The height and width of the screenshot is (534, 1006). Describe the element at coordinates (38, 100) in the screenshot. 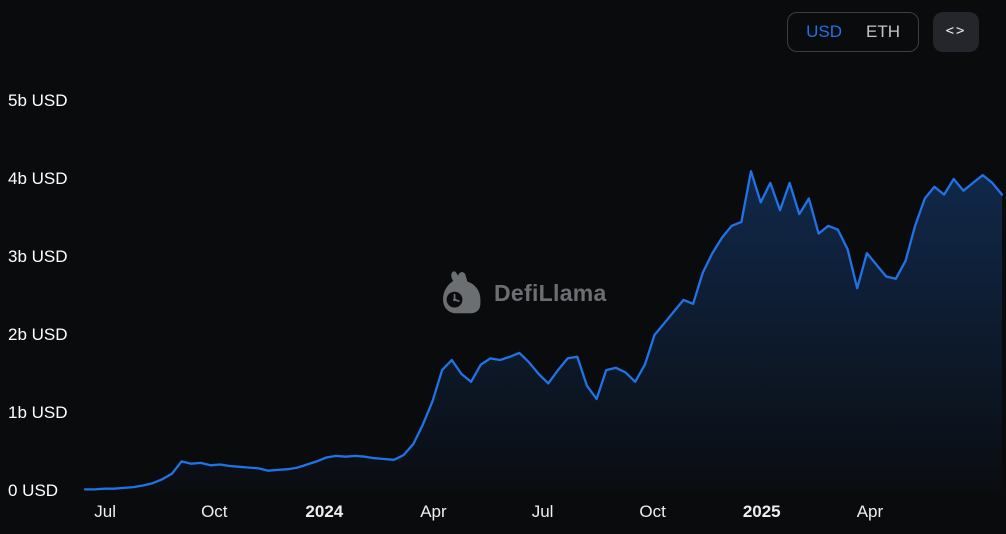

I see `y-axis-label: 5b USD` at that location.